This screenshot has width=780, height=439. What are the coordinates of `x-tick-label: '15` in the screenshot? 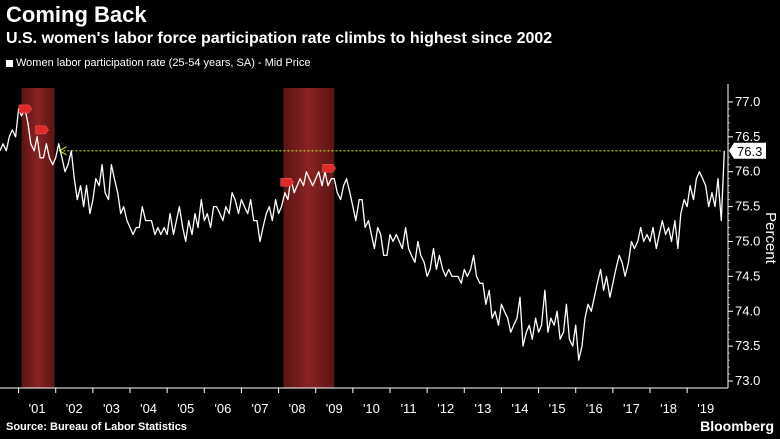 It's located at (557, 408).